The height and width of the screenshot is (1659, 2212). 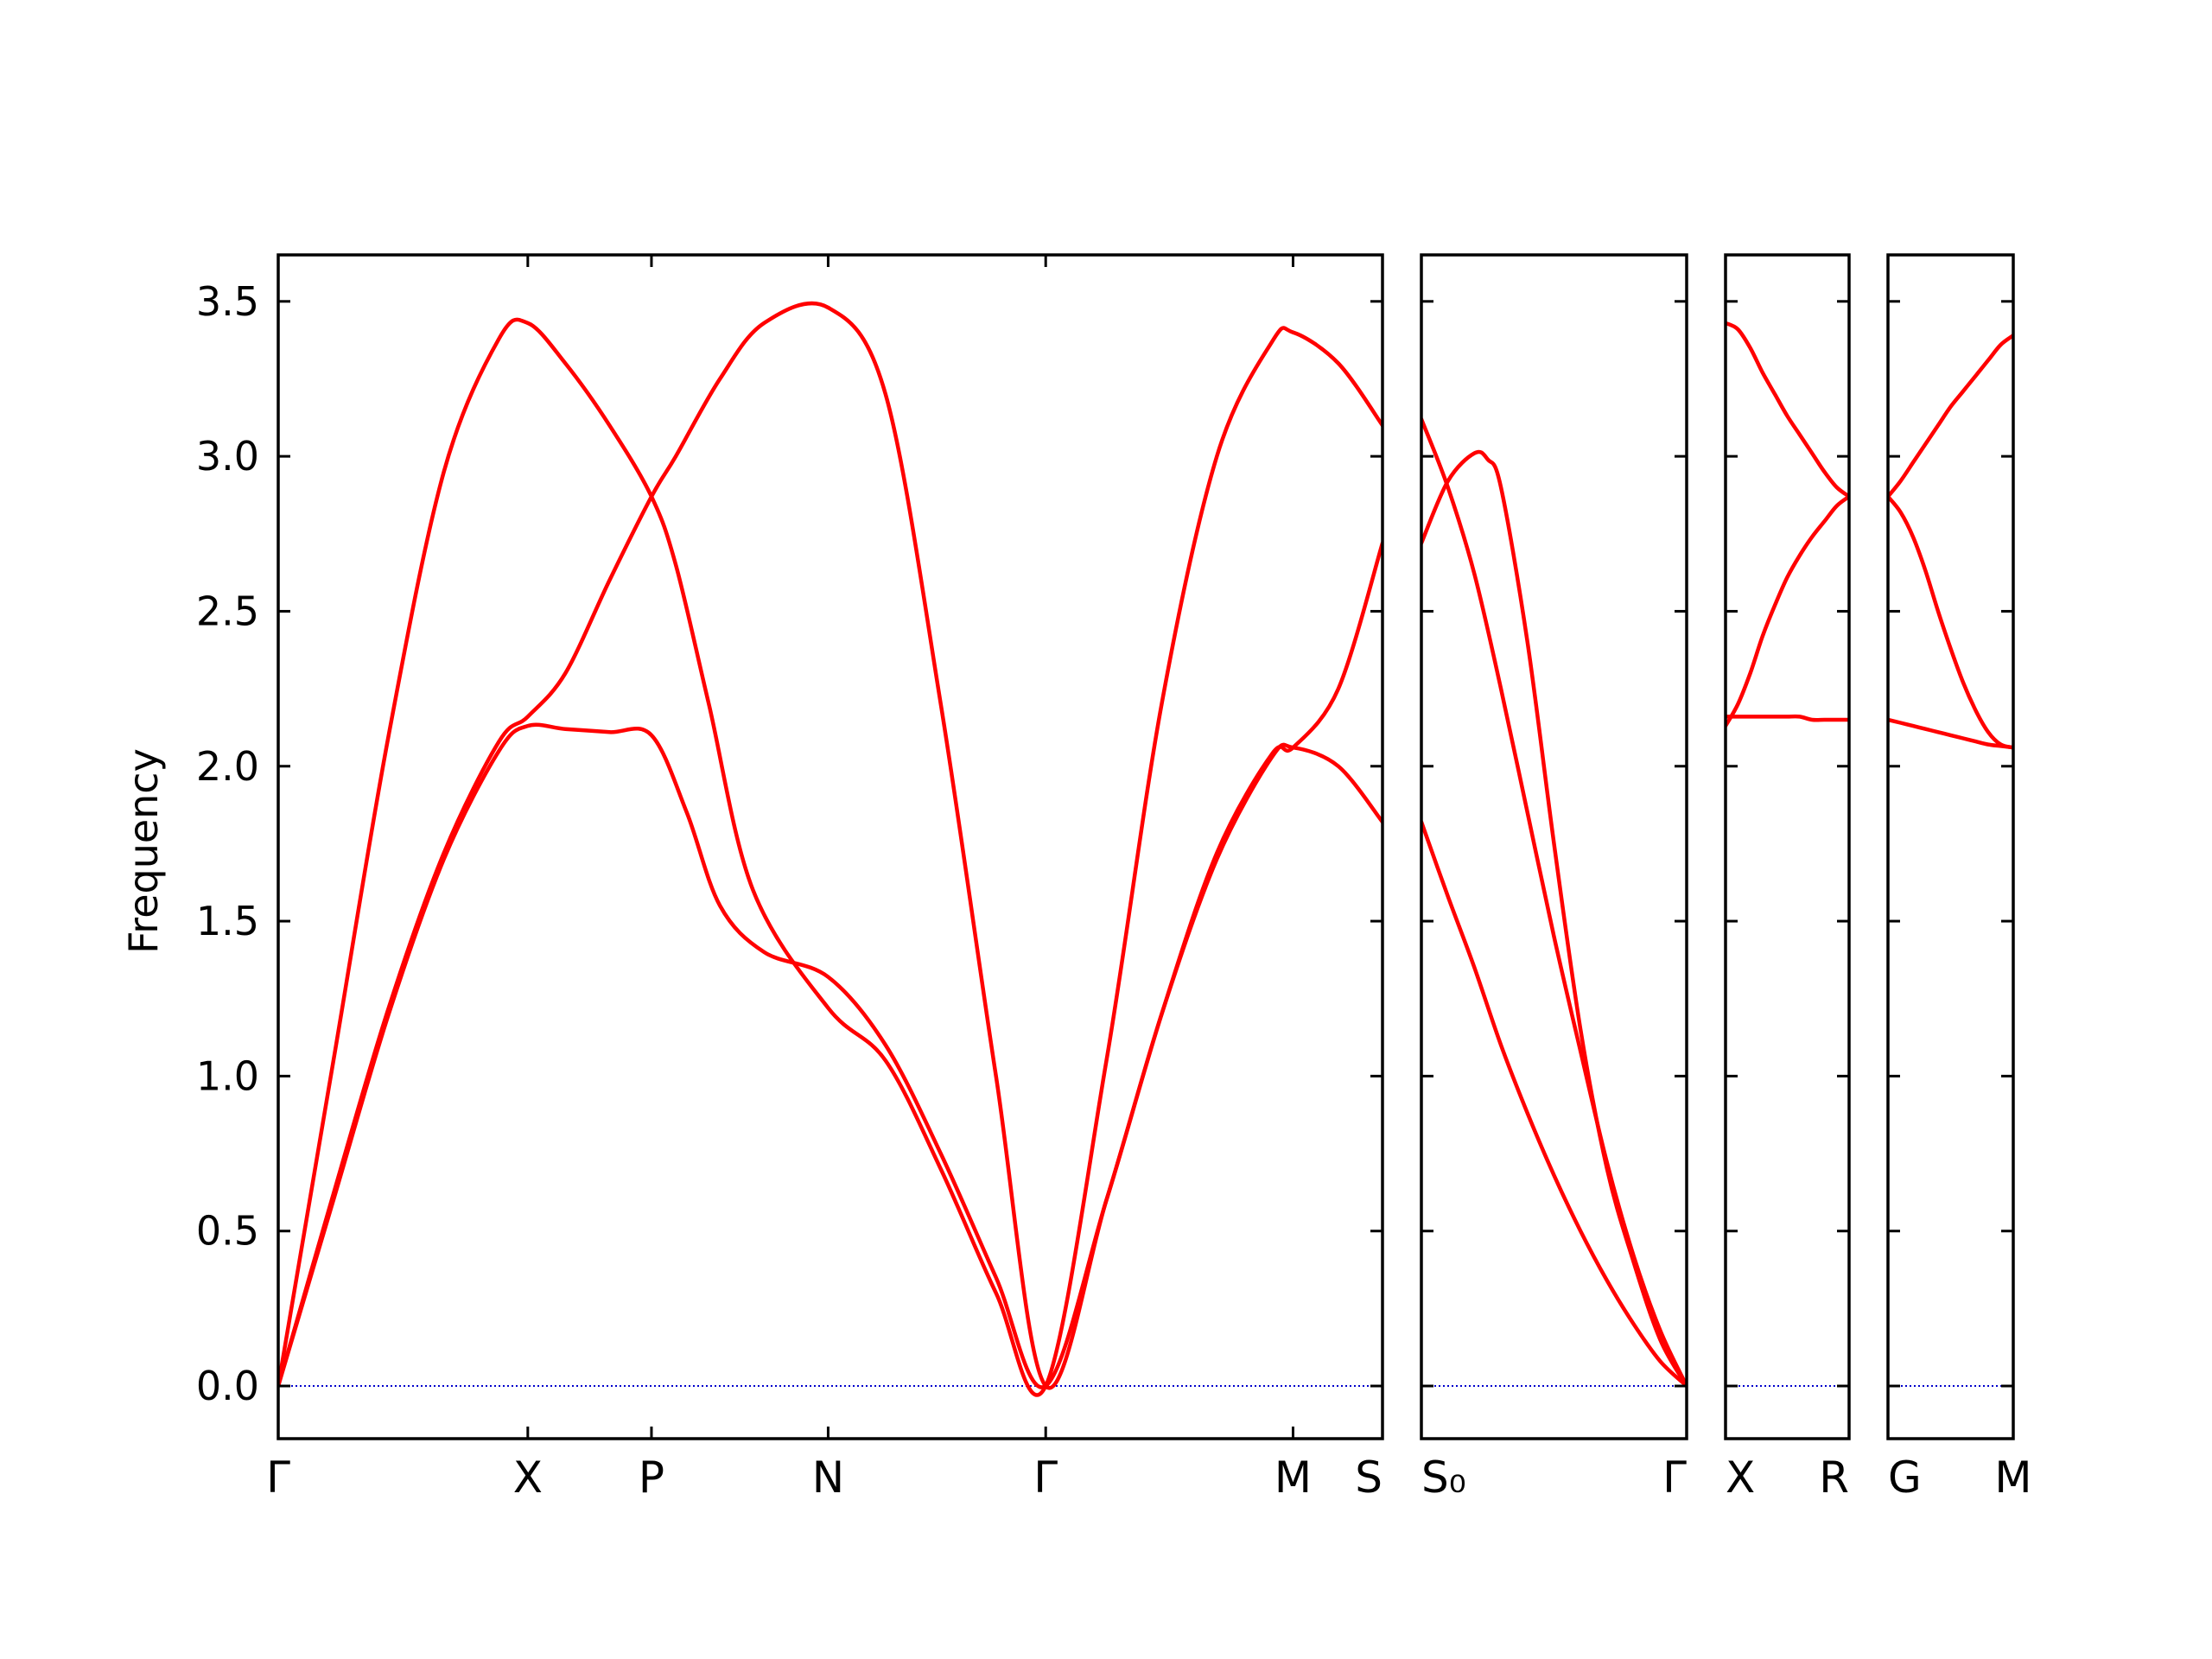 What do you see at coordinates (227, 301) in the screenshot?
I see `y-tick-label: 3.5` at bounding box center [227, 301].